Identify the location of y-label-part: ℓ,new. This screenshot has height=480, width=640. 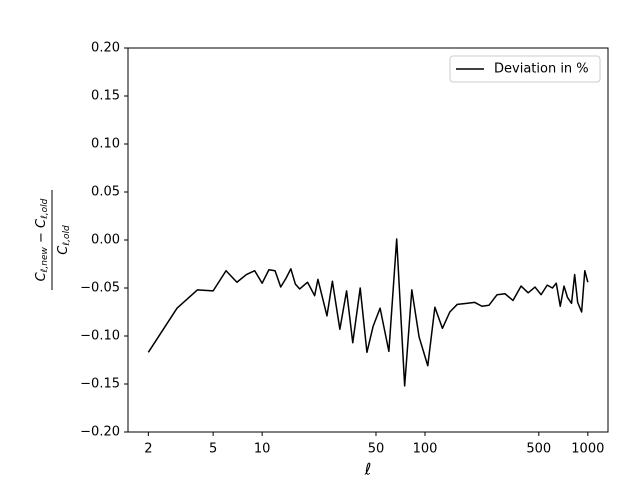
(45, 260).